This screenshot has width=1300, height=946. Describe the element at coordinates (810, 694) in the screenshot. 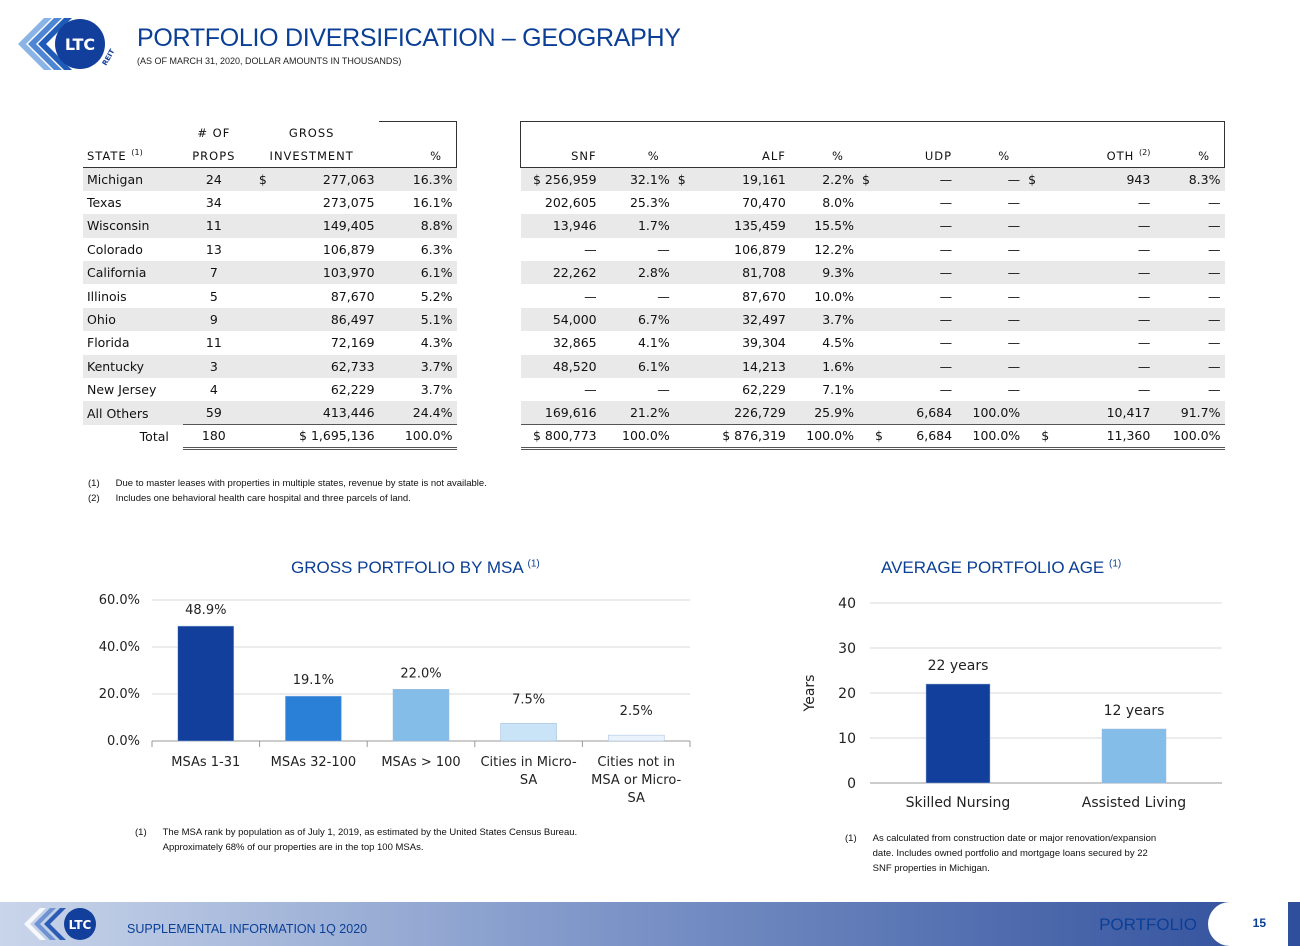

I see `y-axis-label: Years` at that location.